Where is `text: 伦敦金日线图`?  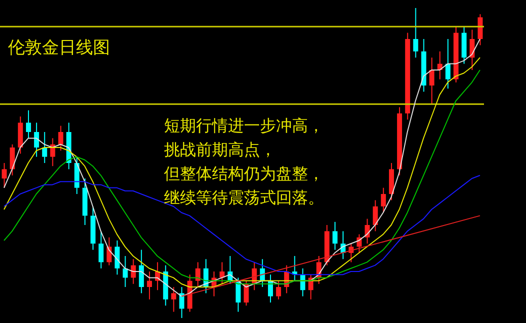
text: 伦敦金日线图 is located at coordinates (59, 48).